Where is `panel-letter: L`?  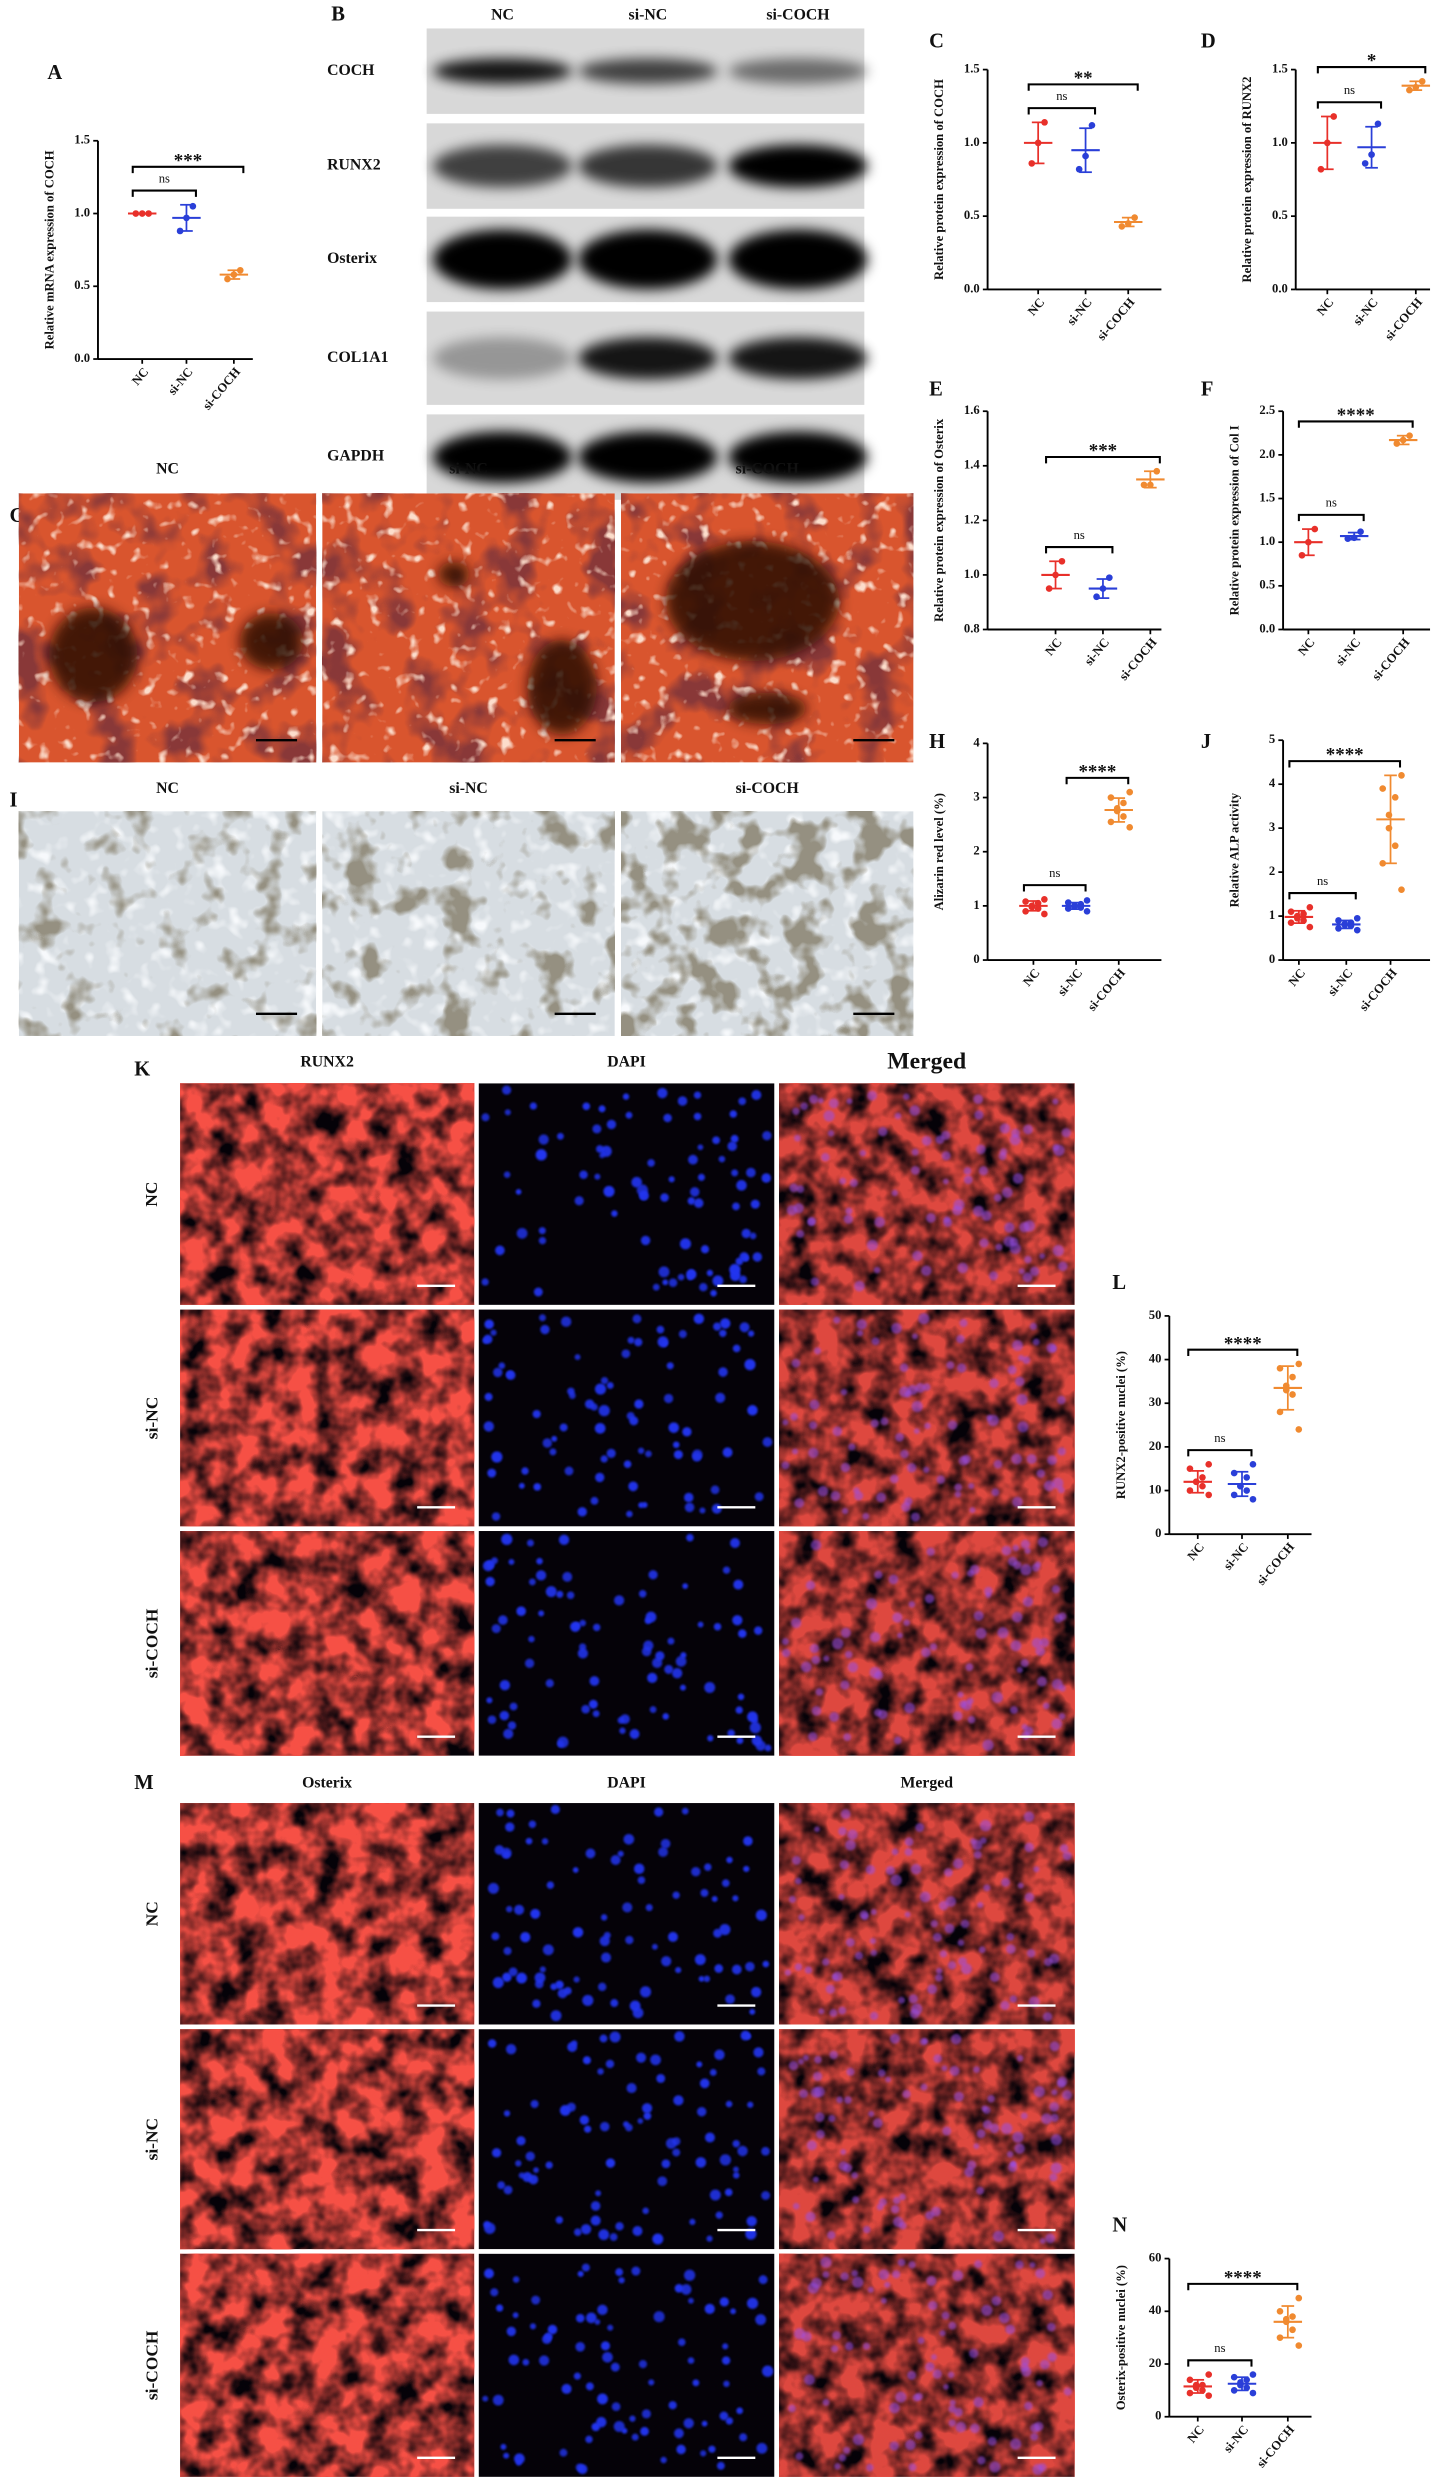 panel-letter: L is located at coordinates (1119, 1283).